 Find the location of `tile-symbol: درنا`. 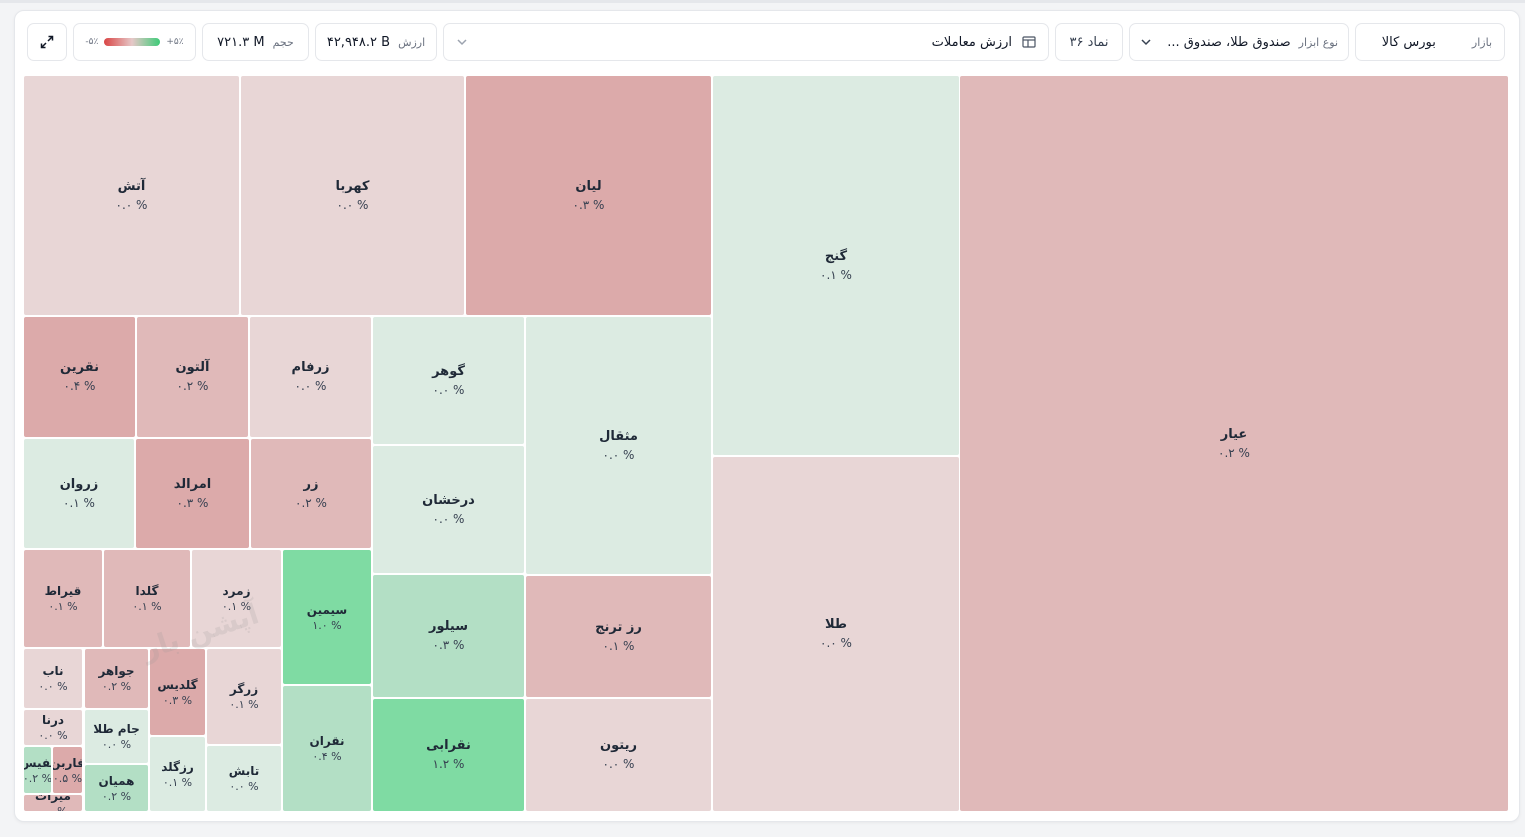

tile-symbol: درنا is located at coordinates (53, 720).